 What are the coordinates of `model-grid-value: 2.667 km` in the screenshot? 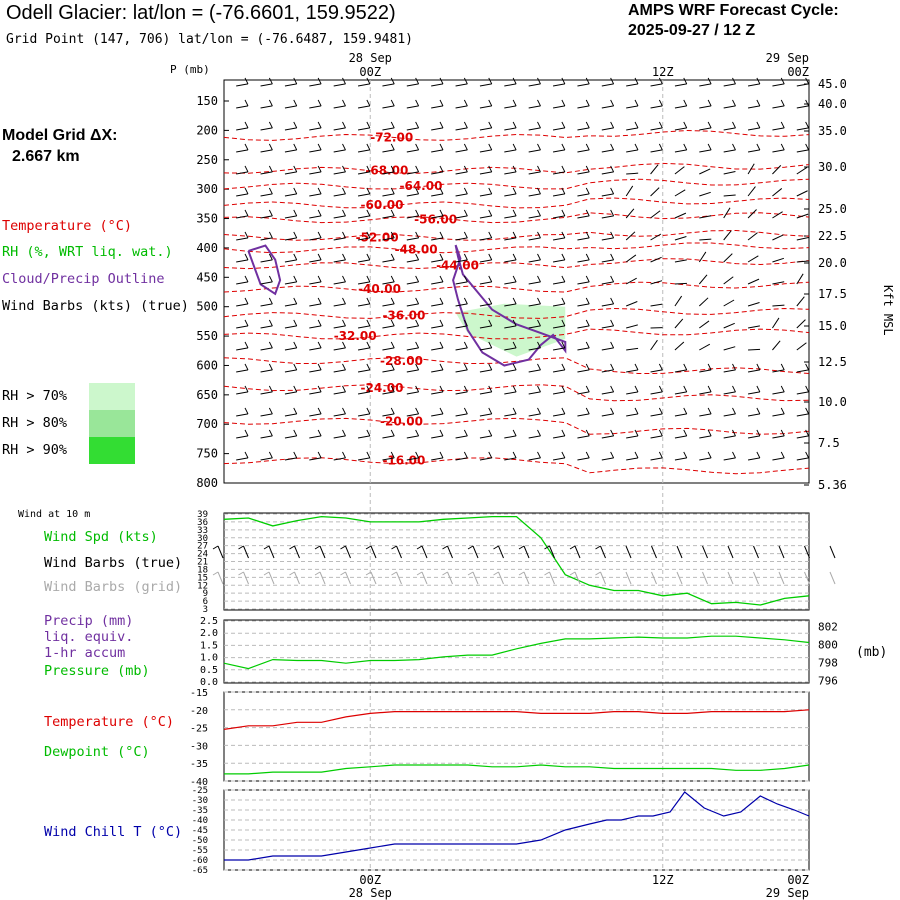 It's located at (46, 156).